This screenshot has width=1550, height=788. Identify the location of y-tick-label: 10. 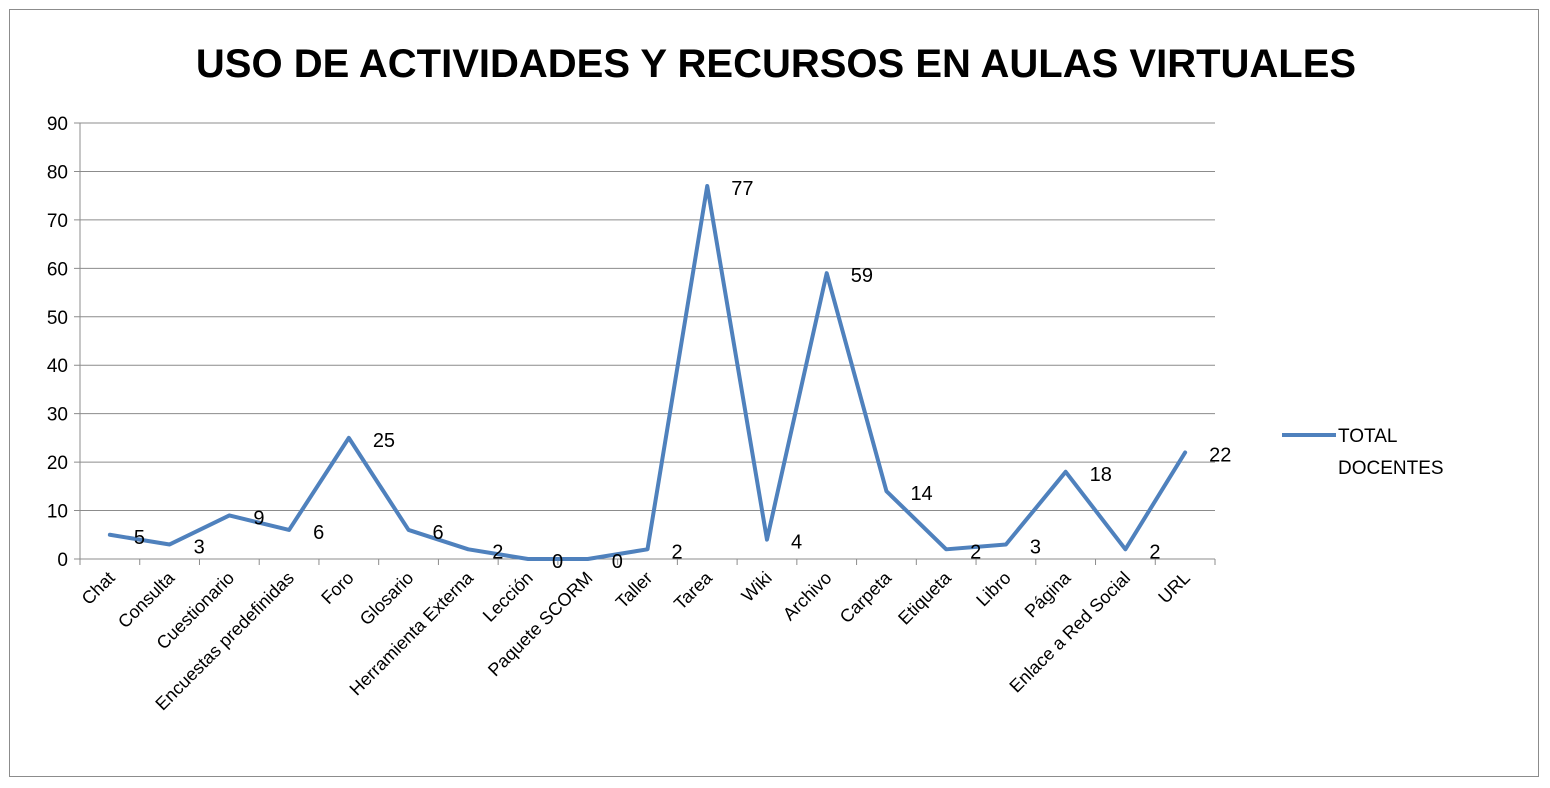
(57, 512).